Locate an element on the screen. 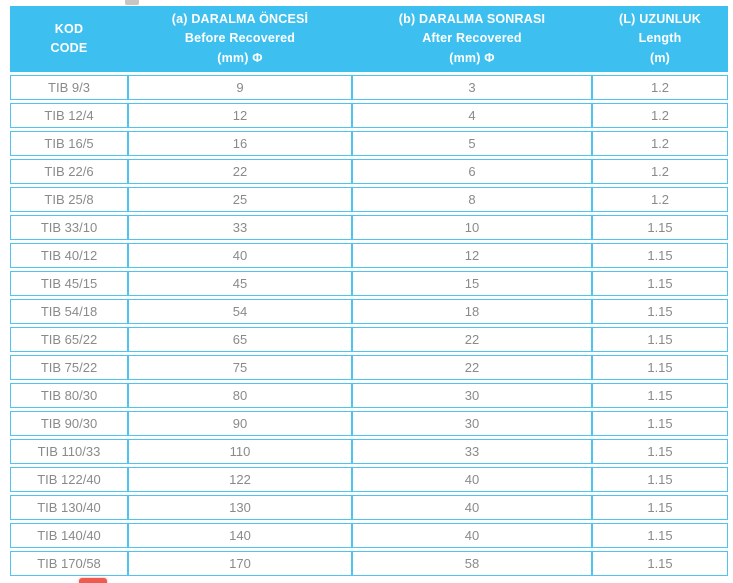 Image resolution: width=733 pixels, height=583 pixels. header-line-en: Length is located at coordinates (660, 38).